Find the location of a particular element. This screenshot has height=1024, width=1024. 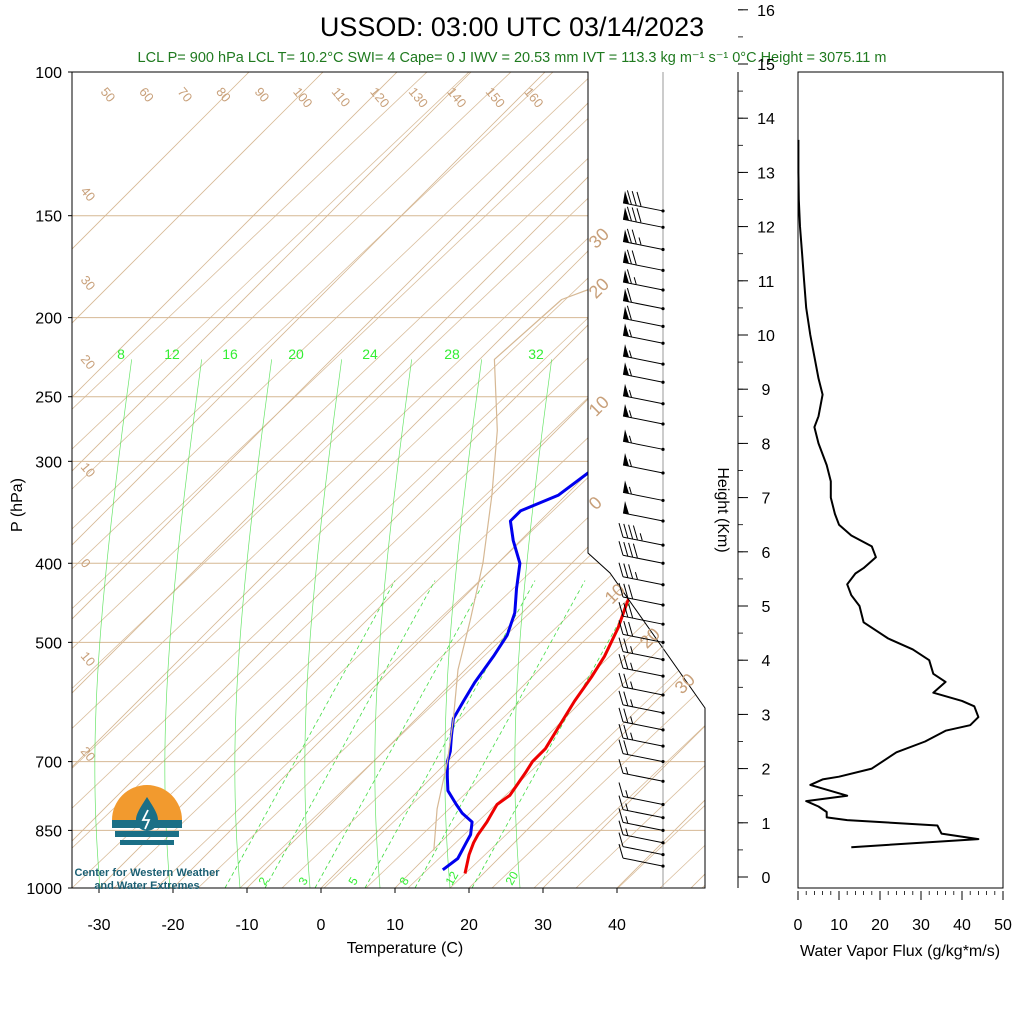

mixing-ratio-label-top: 12 is located at coordinates (172, 354).